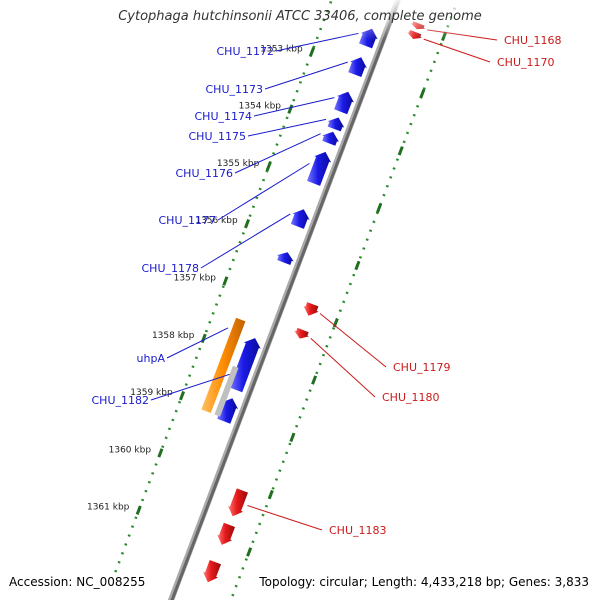 The height and width of the screenshot is (600, 600). I want to click on feature-label-chu-1179: CHU_1179, so click(422, 367).